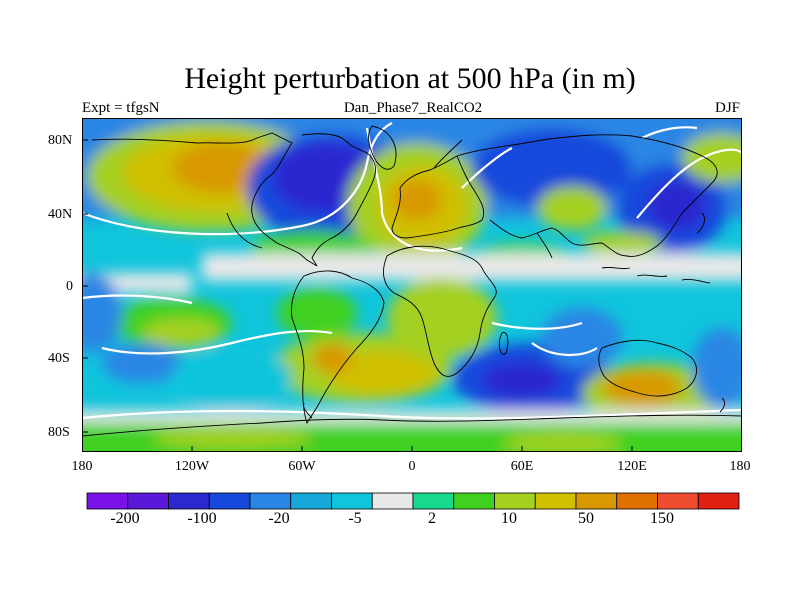 The width and height of the screenshot is (800, 600). I want to click on lat-label-80n: 80N, so click(60, 140).